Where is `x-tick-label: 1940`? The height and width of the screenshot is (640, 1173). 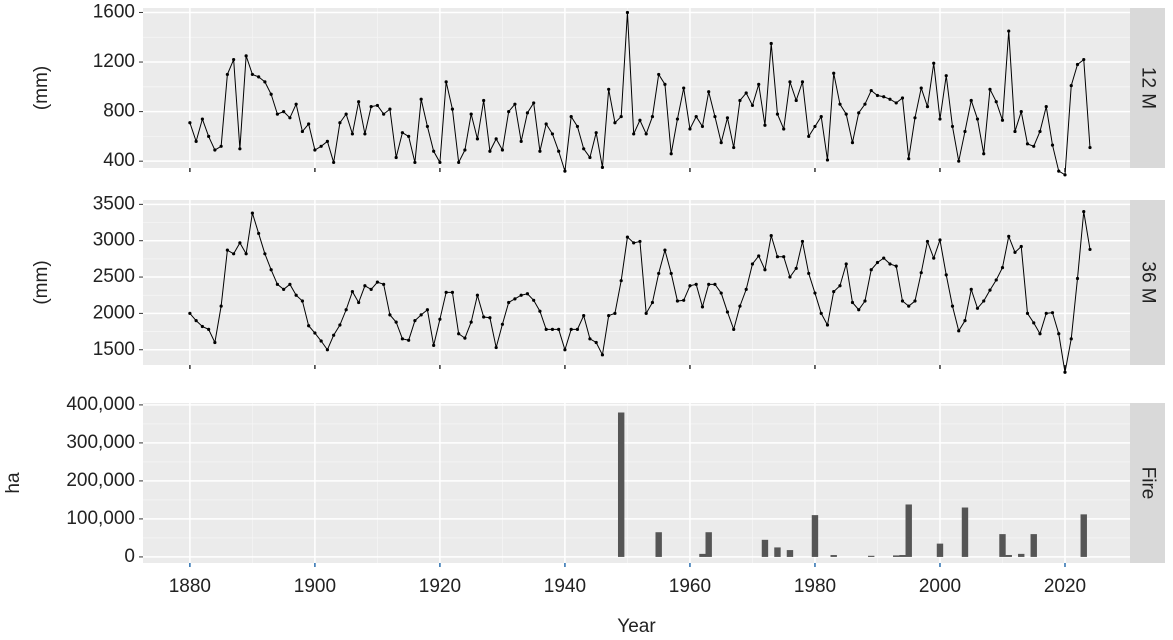 x-tick-label: 1940 is located at coordinates (565, 586).